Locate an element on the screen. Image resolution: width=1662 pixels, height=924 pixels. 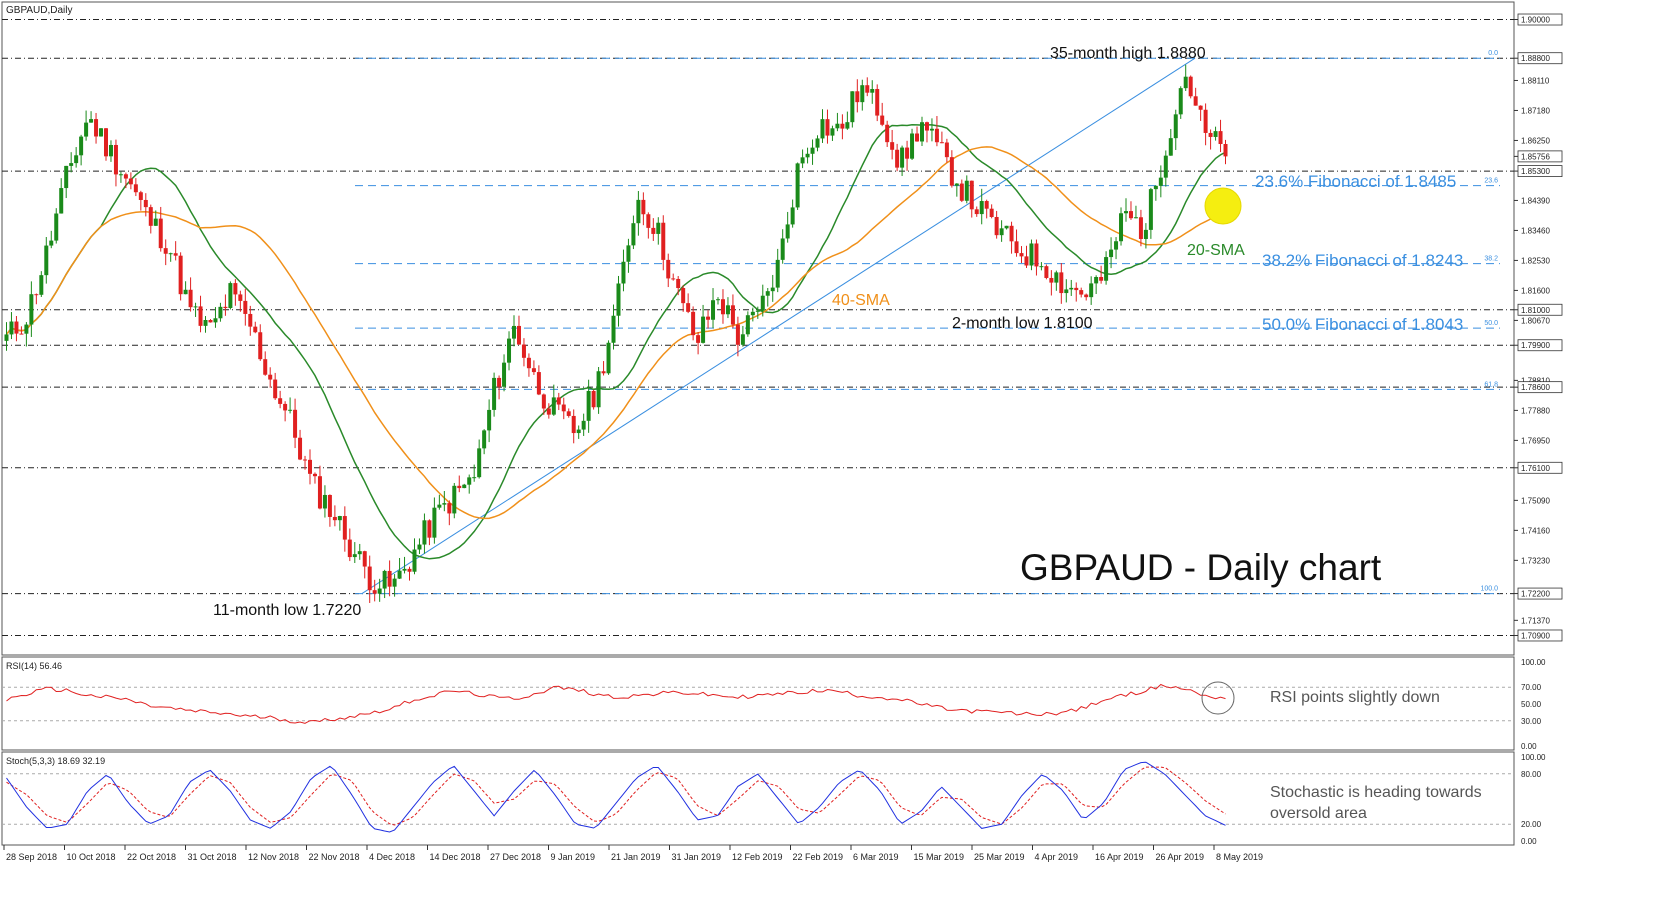
price-tick-label: 1.85756 is located at coordinates (1535, 156).